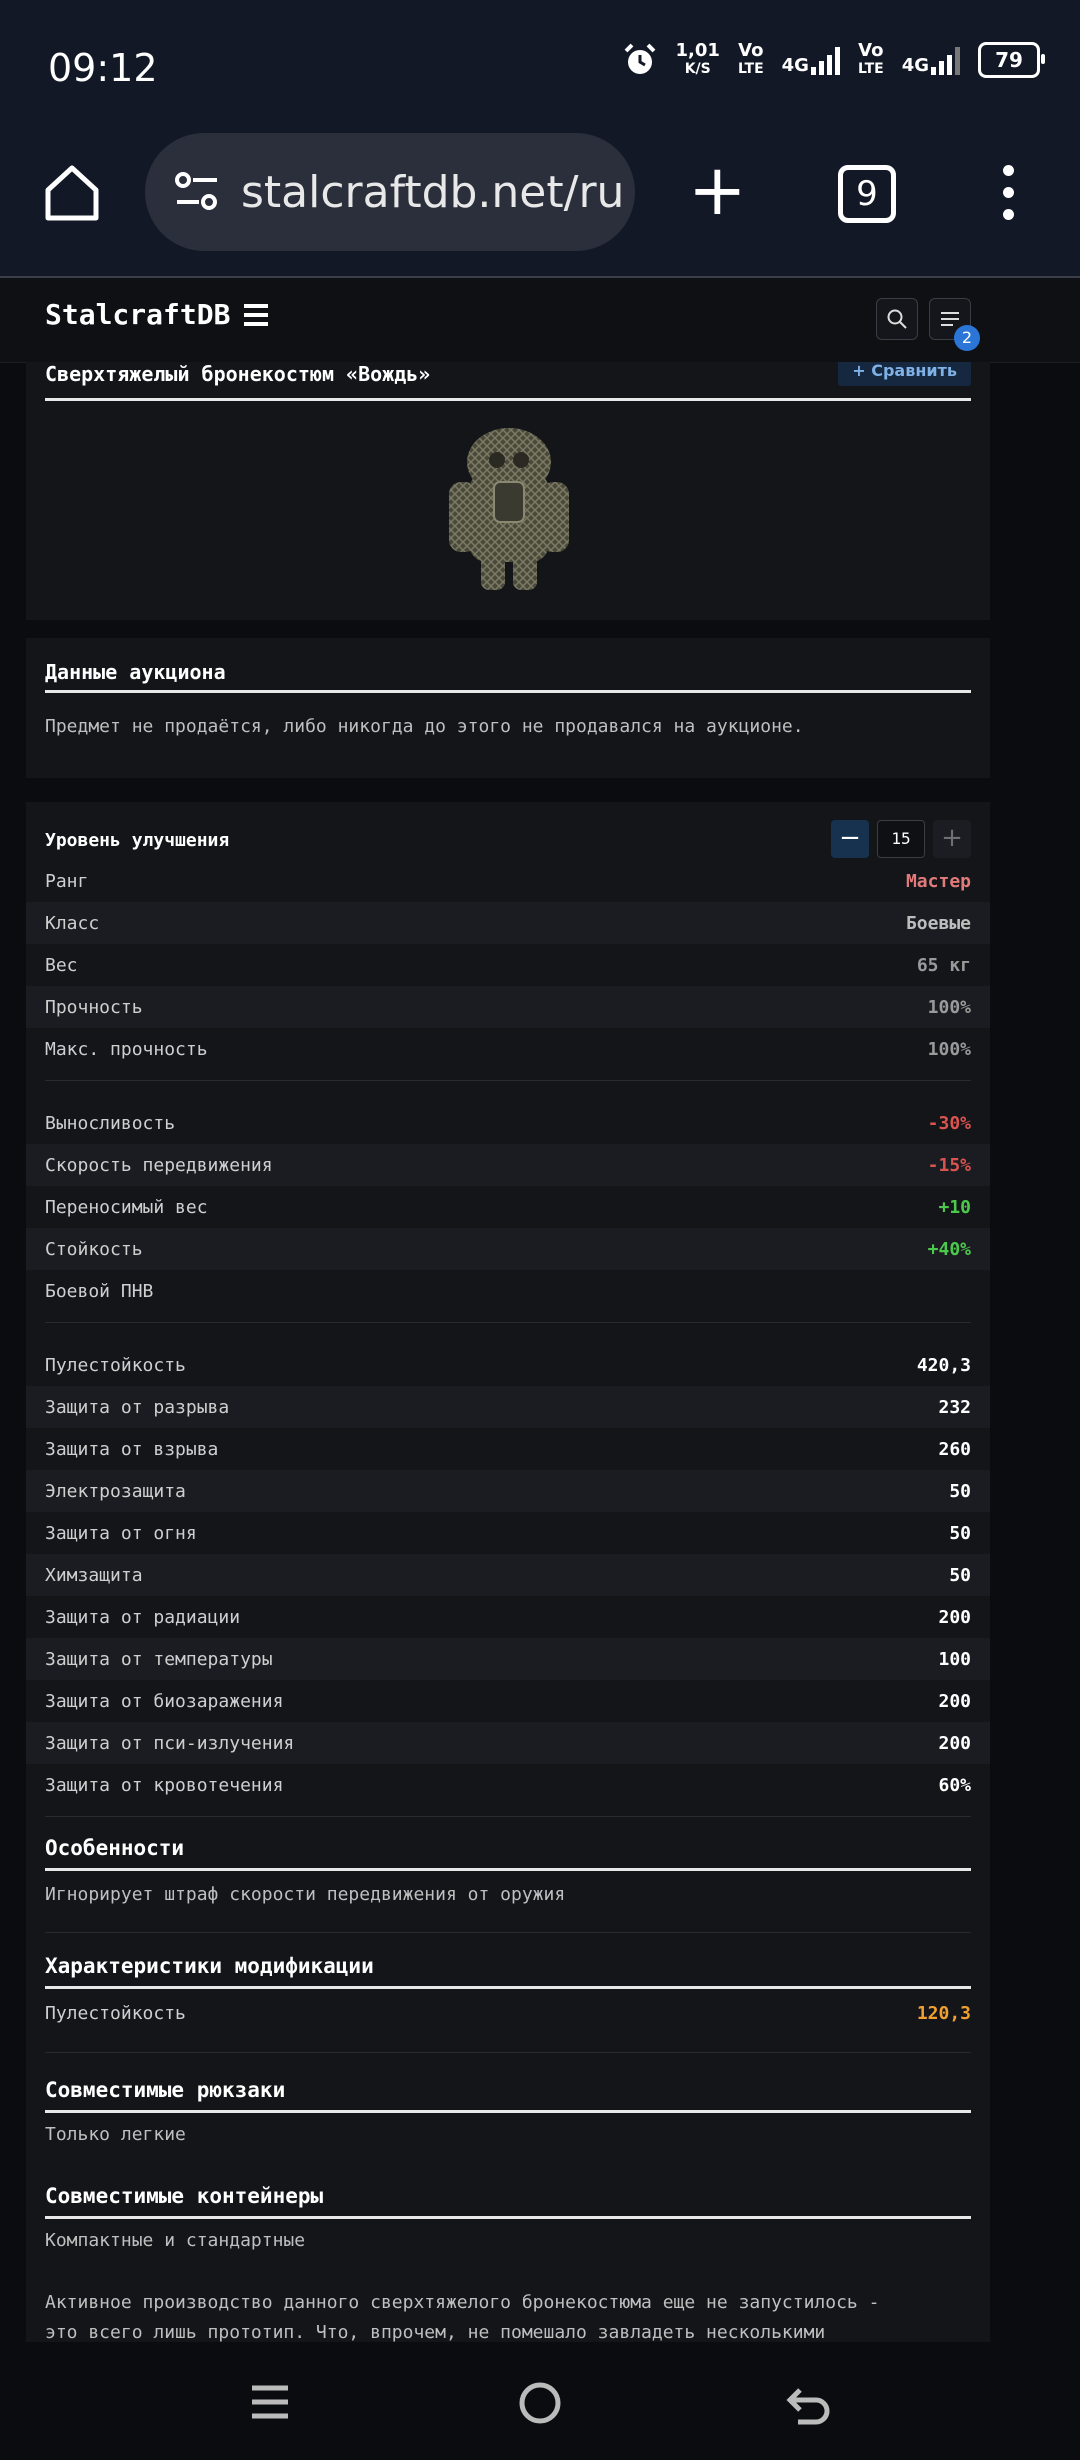  What do you see at coordinates (954, 1785) in the screenshot?
I see `stat-value: 60%` at bounding box center [954, 1785].